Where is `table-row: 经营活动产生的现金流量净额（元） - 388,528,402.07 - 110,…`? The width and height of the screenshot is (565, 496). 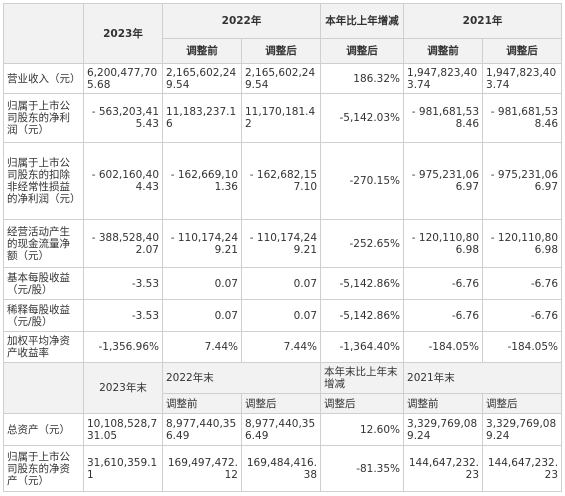 table-row: 经营活动产生的现金流量净额（元） - 388,528,402.07 - 110,… is located at coordinates (283, 243).